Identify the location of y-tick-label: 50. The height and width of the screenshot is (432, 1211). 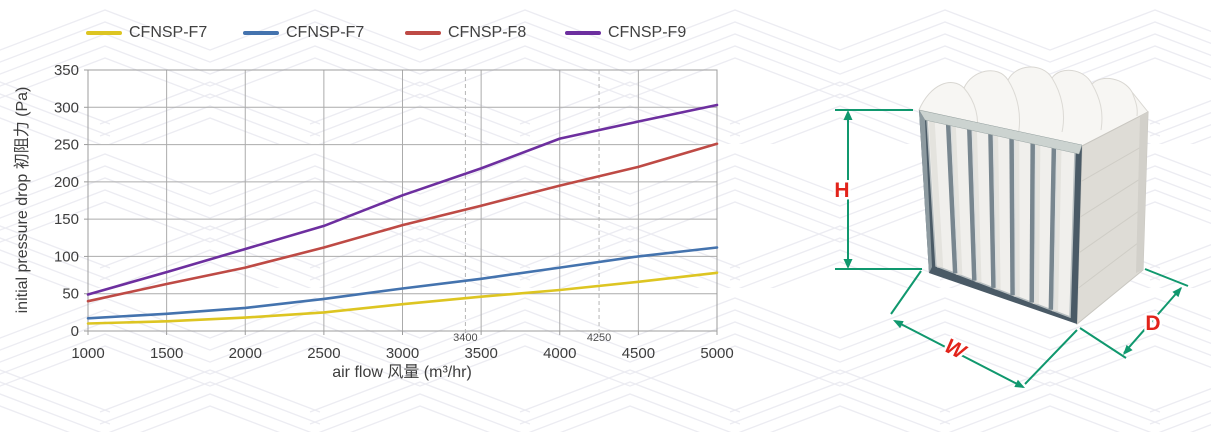
(70, 294).